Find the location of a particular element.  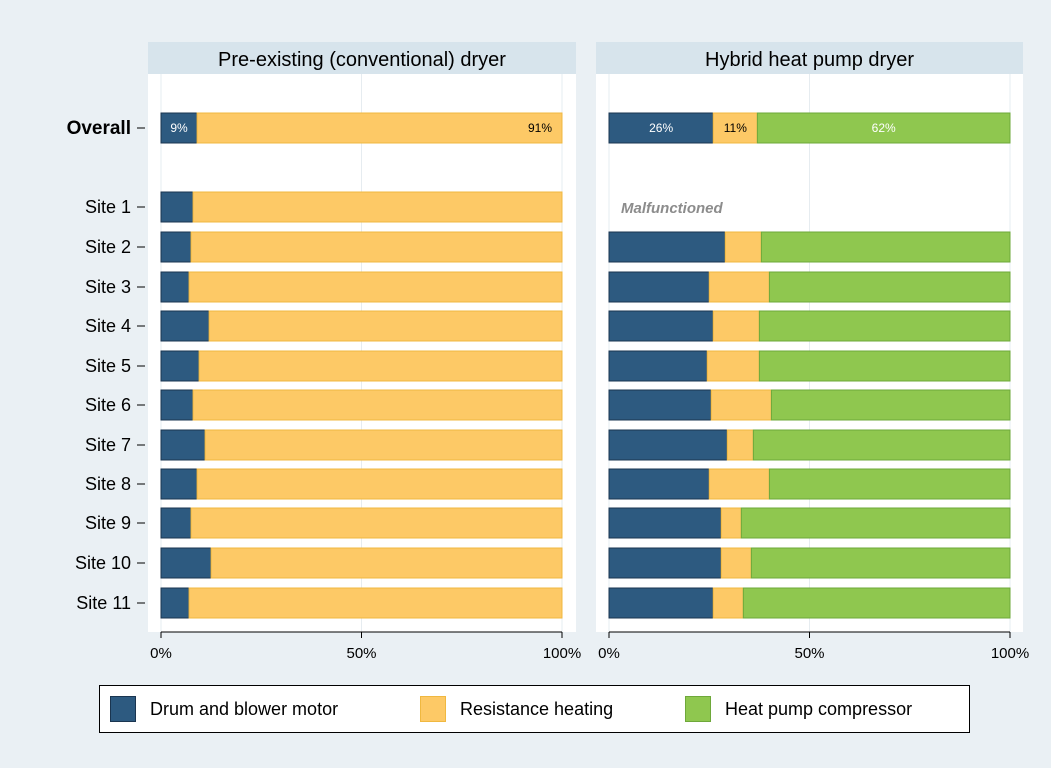

panel-title-1: Pre-existing (conventional) dryer is located at coordinates (362, 60).